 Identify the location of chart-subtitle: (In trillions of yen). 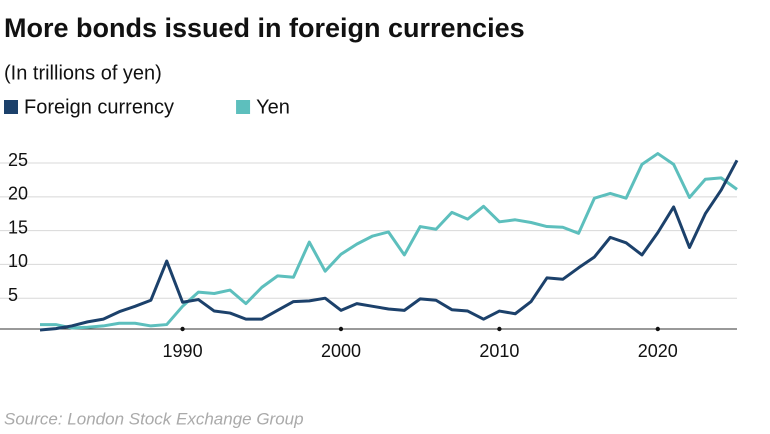
(83, 73).